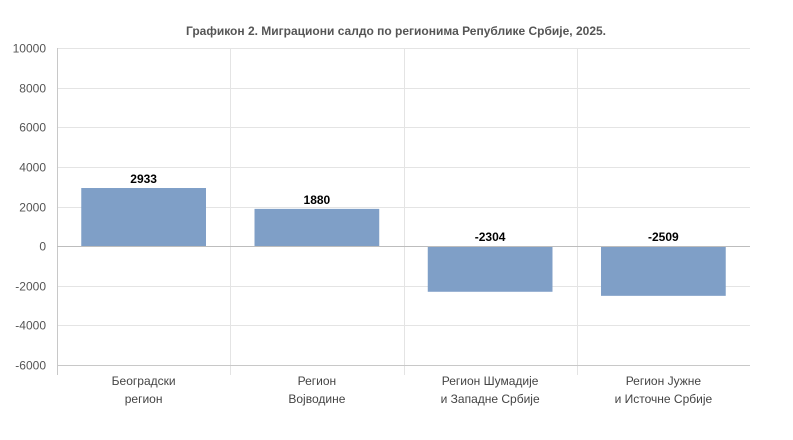  What do you see at coordinates (30, 326) in the screenshot?
I see `y-tick-label: -4000` at bounding box center [30, 326].